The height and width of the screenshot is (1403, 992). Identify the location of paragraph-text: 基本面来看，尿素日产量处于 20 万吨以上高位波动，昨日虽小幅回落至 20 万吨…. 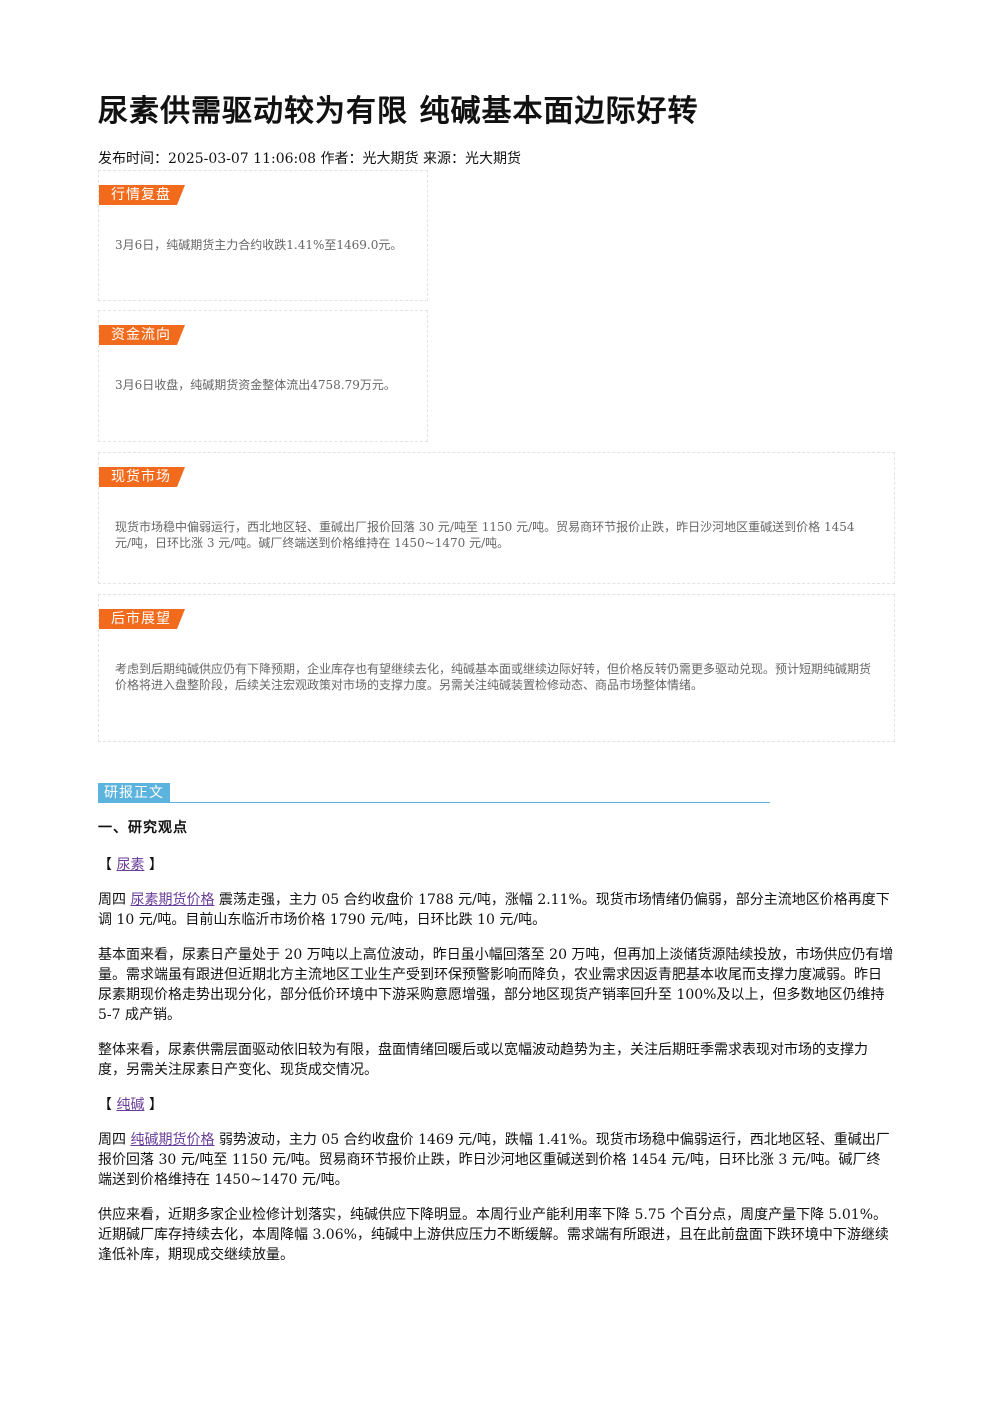
(496, 985).